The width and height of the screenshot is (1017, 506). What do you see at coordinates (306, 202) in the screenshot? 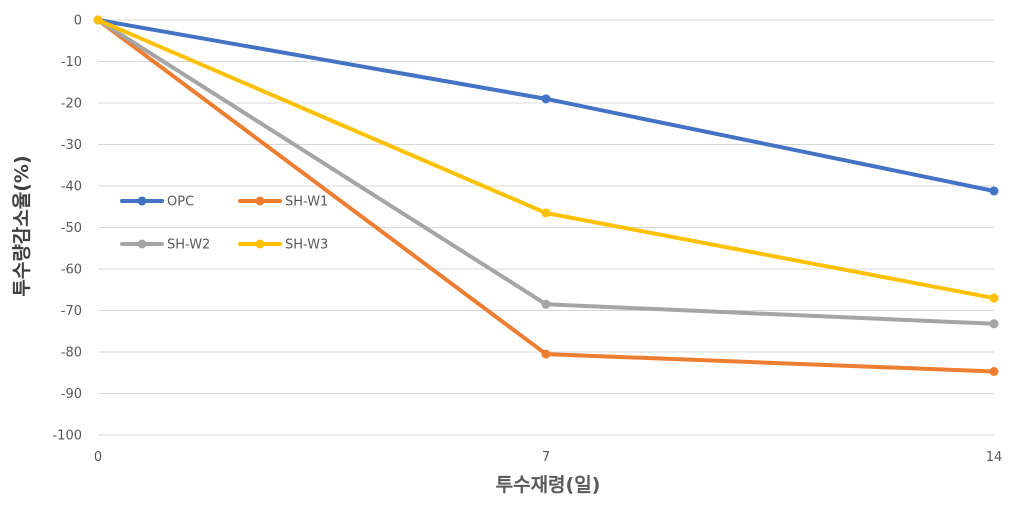
I see `legend-label: SH-W1` at bounding box center [306, 202].